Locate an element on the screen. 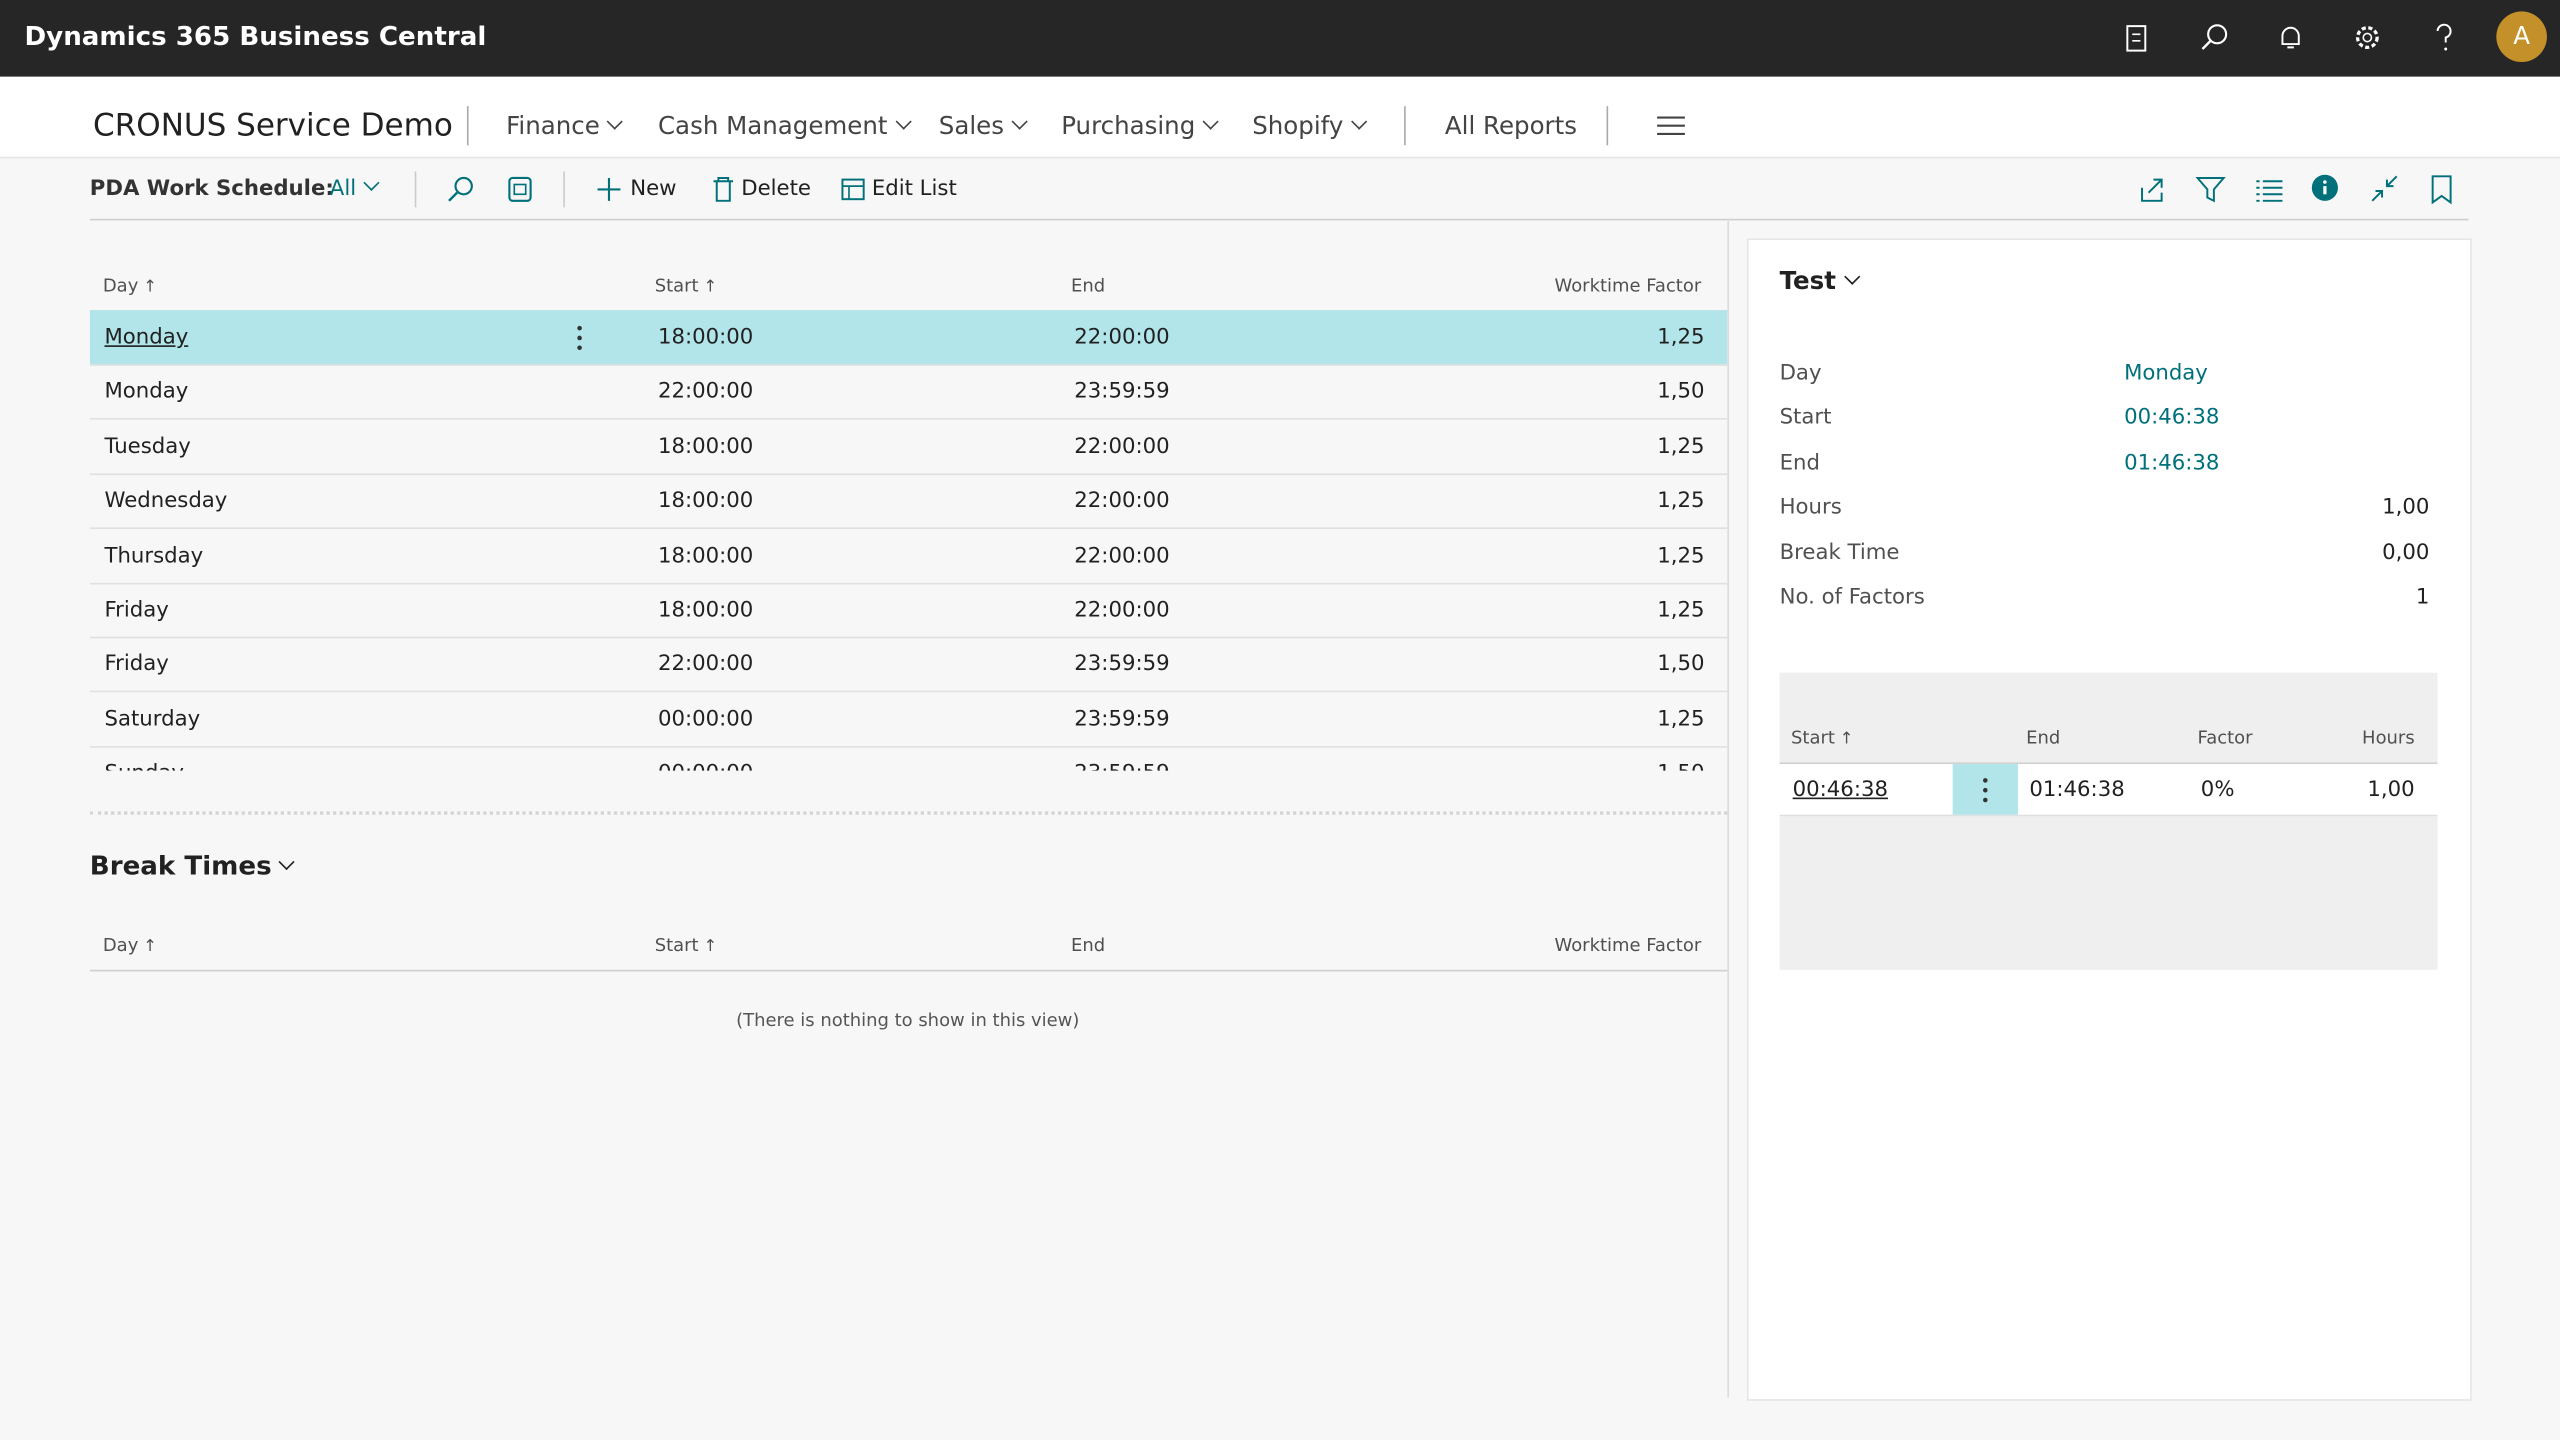 The image size is (2560, 1440). notes-icon is located at coordinates (2136, 37).